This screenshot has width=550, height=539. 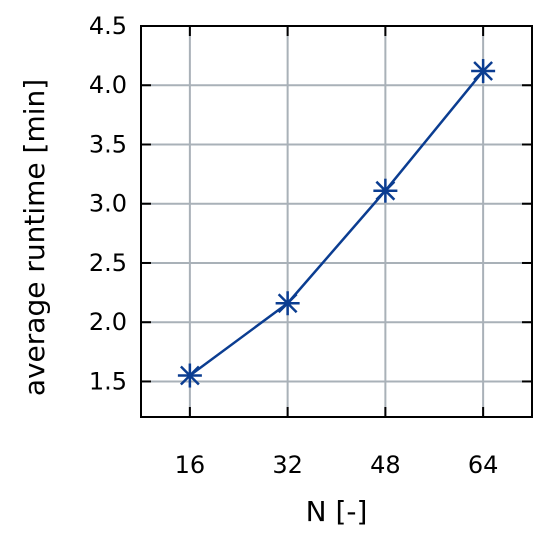 I want to click on y-tick-label-5: 4.0, so click(x=108, y=85).